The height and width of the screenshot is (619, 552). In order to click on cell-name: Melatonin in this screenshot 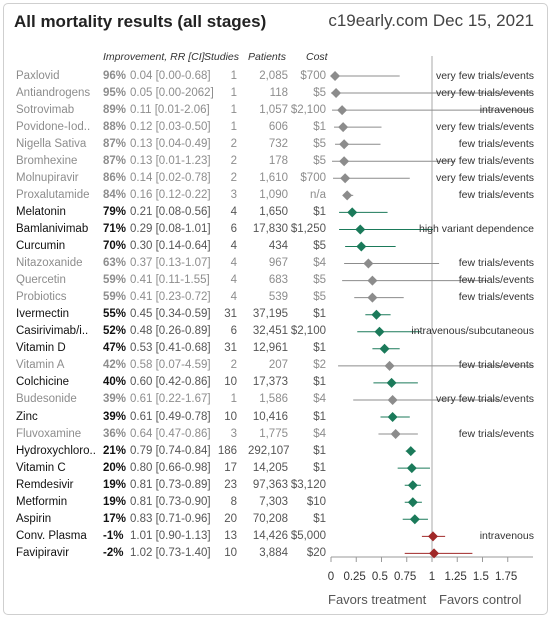, I will do `click(41, 211)`.